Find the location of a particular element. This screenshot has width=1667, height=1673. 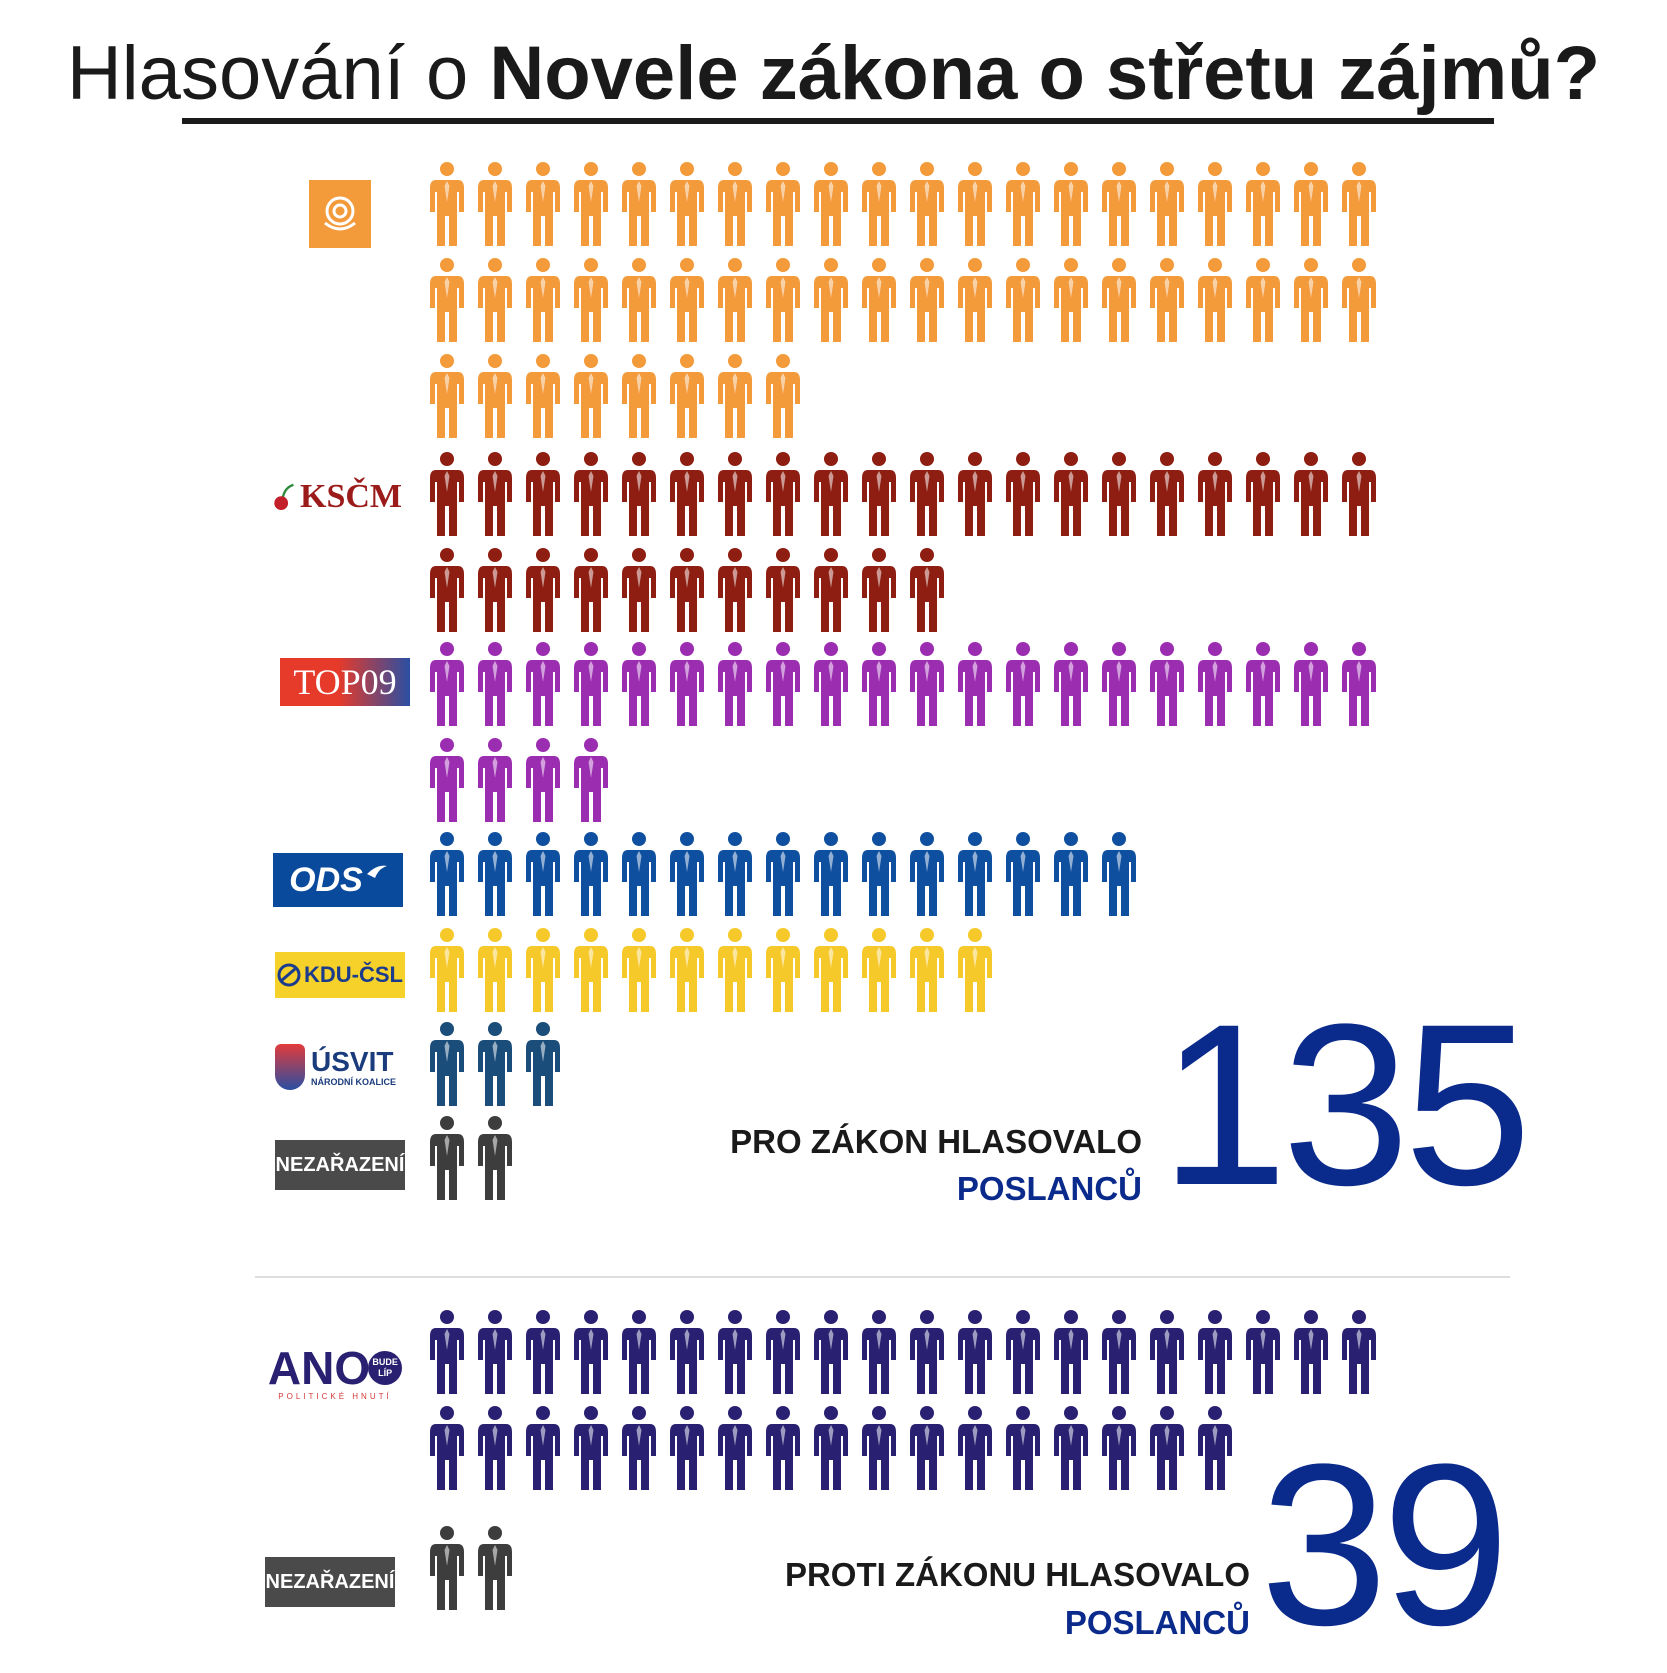

title-prefix: Hlasování o is located at coordinates (278, 73).